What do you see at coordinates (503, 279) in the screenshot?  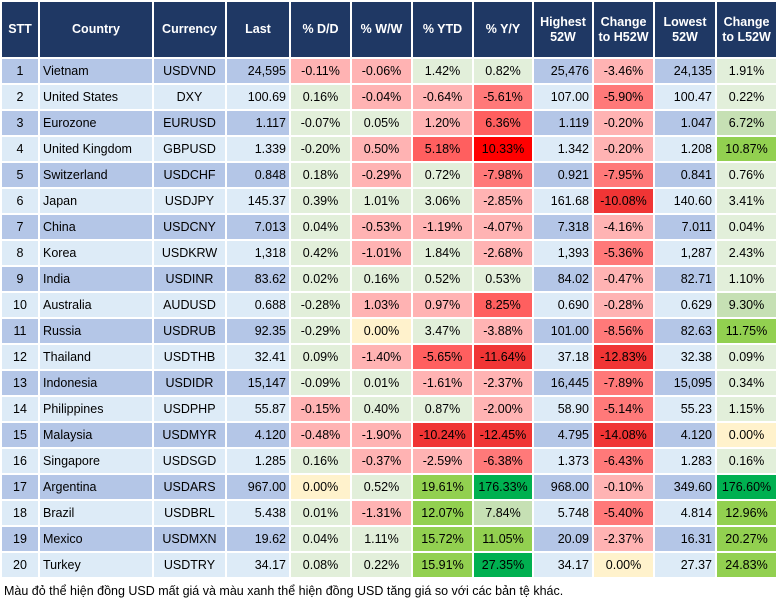 I see `cell-yy: 0.53%` at bounding box center [503, 279].